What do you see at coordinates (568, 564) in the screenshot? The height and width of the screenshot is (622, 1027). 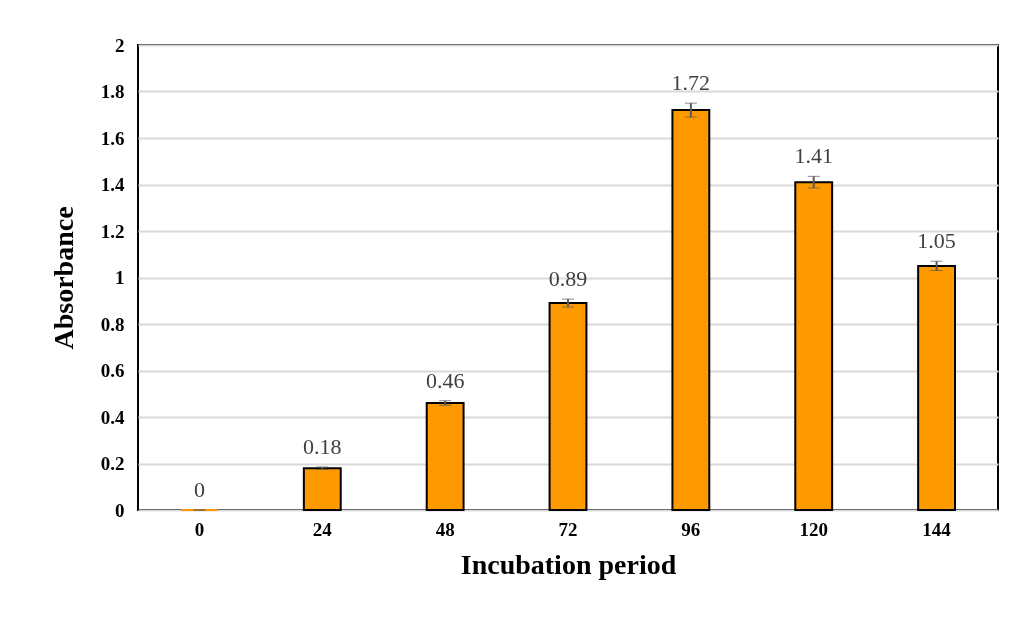 I see `x-axis-title: Incubation period` at bounding box center [568, 564].